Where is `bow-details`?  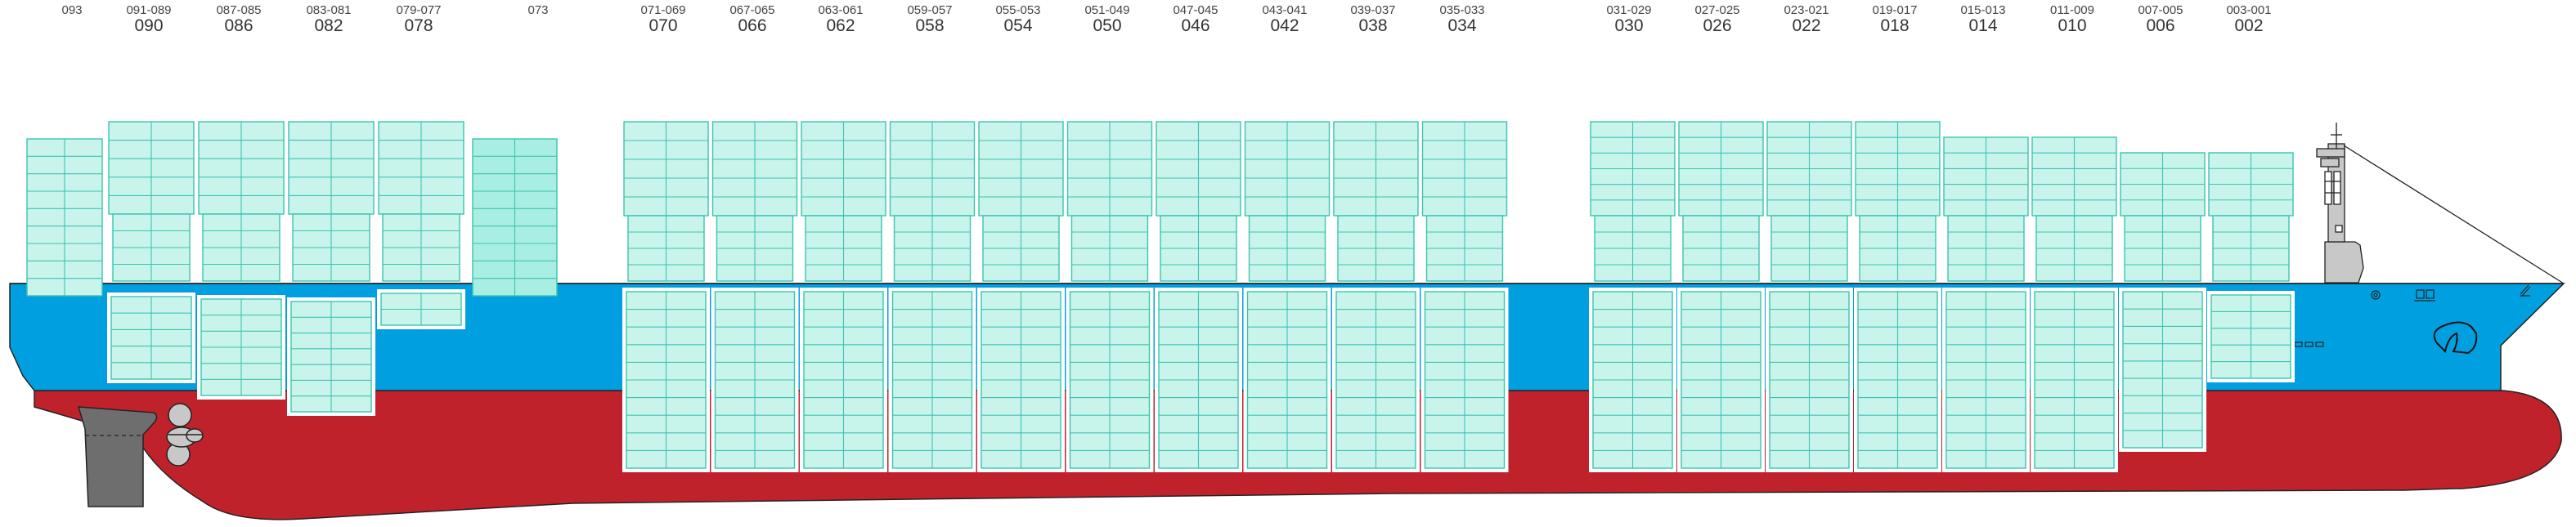 bow-details is located at coordinates (2412, 319).